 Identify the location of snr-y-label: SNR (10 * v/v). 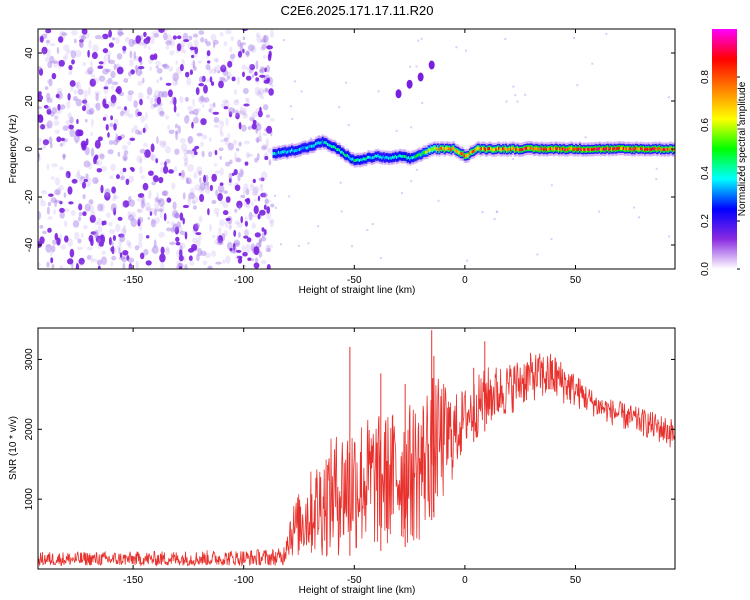
(13, 448).